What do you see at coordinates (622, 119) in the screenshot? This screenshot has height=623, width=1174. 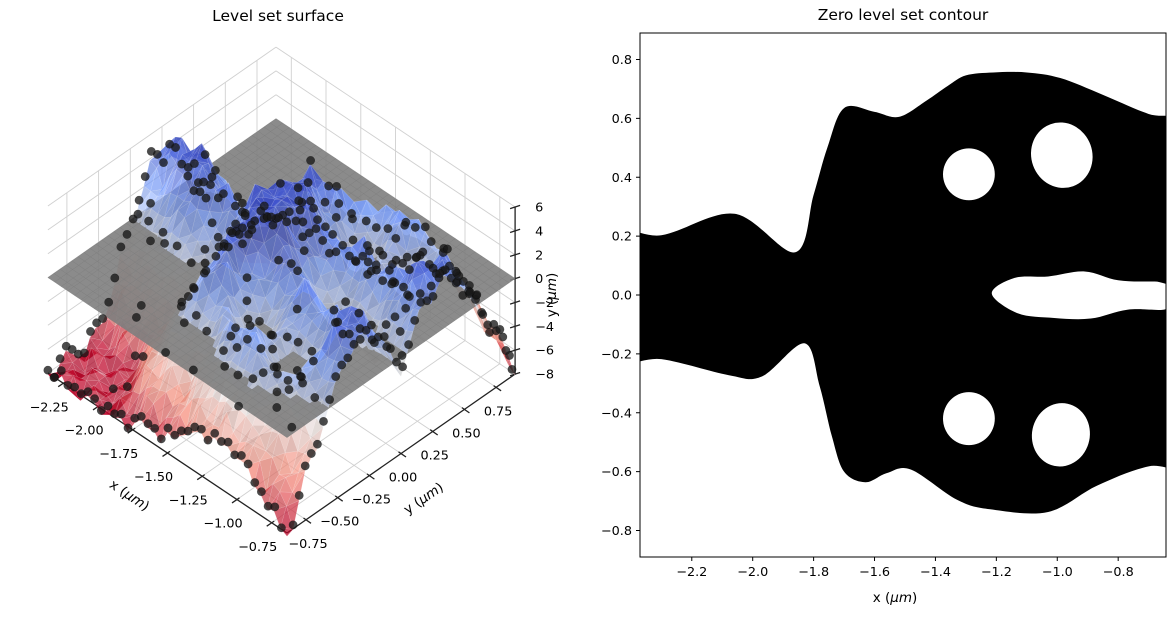 I see `y-tick-label: 0.6` at bounding box center [622, 119].